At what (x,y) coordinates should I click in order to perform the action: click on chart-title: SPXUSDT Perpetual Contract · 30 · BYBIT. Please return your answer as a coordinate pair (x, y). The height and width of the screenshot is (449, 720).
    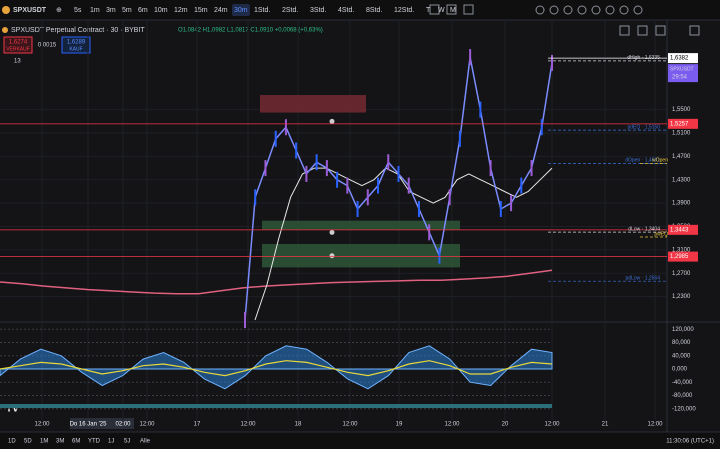
    Looking at the image, I should click on (78, 30).